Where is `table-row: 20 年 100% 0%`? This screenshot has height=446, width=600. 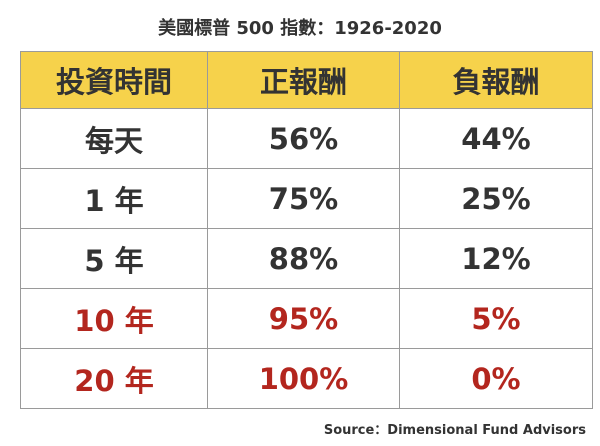 table-row: 20 年 100% 0% is located at coordinates (306, 378).